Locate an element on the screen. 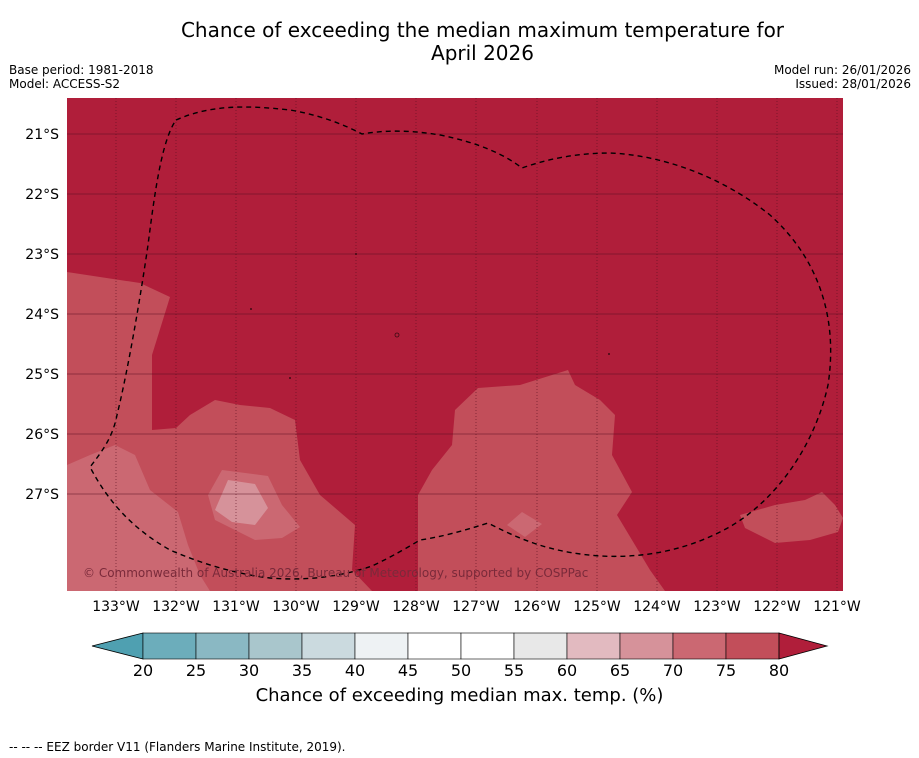 This screenshot has height=758, width=919. colorbar-high-extension is located at coordinates (803, 646).